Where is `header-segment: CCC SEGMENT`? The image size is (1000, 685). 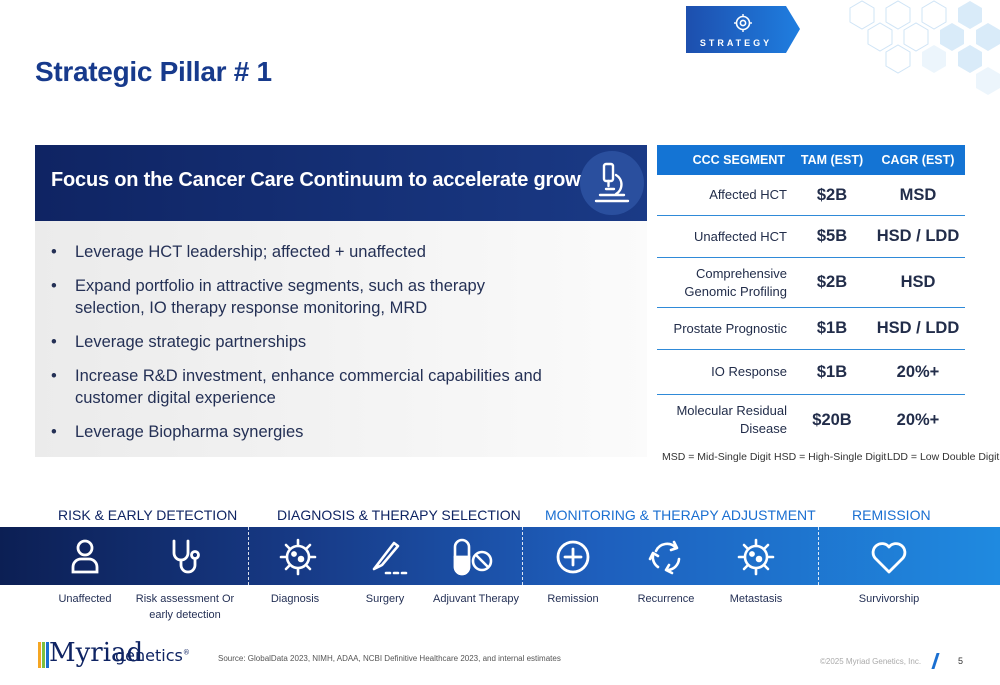 header-segment: CCC SEGMENT is located at coordinates (738, 160).